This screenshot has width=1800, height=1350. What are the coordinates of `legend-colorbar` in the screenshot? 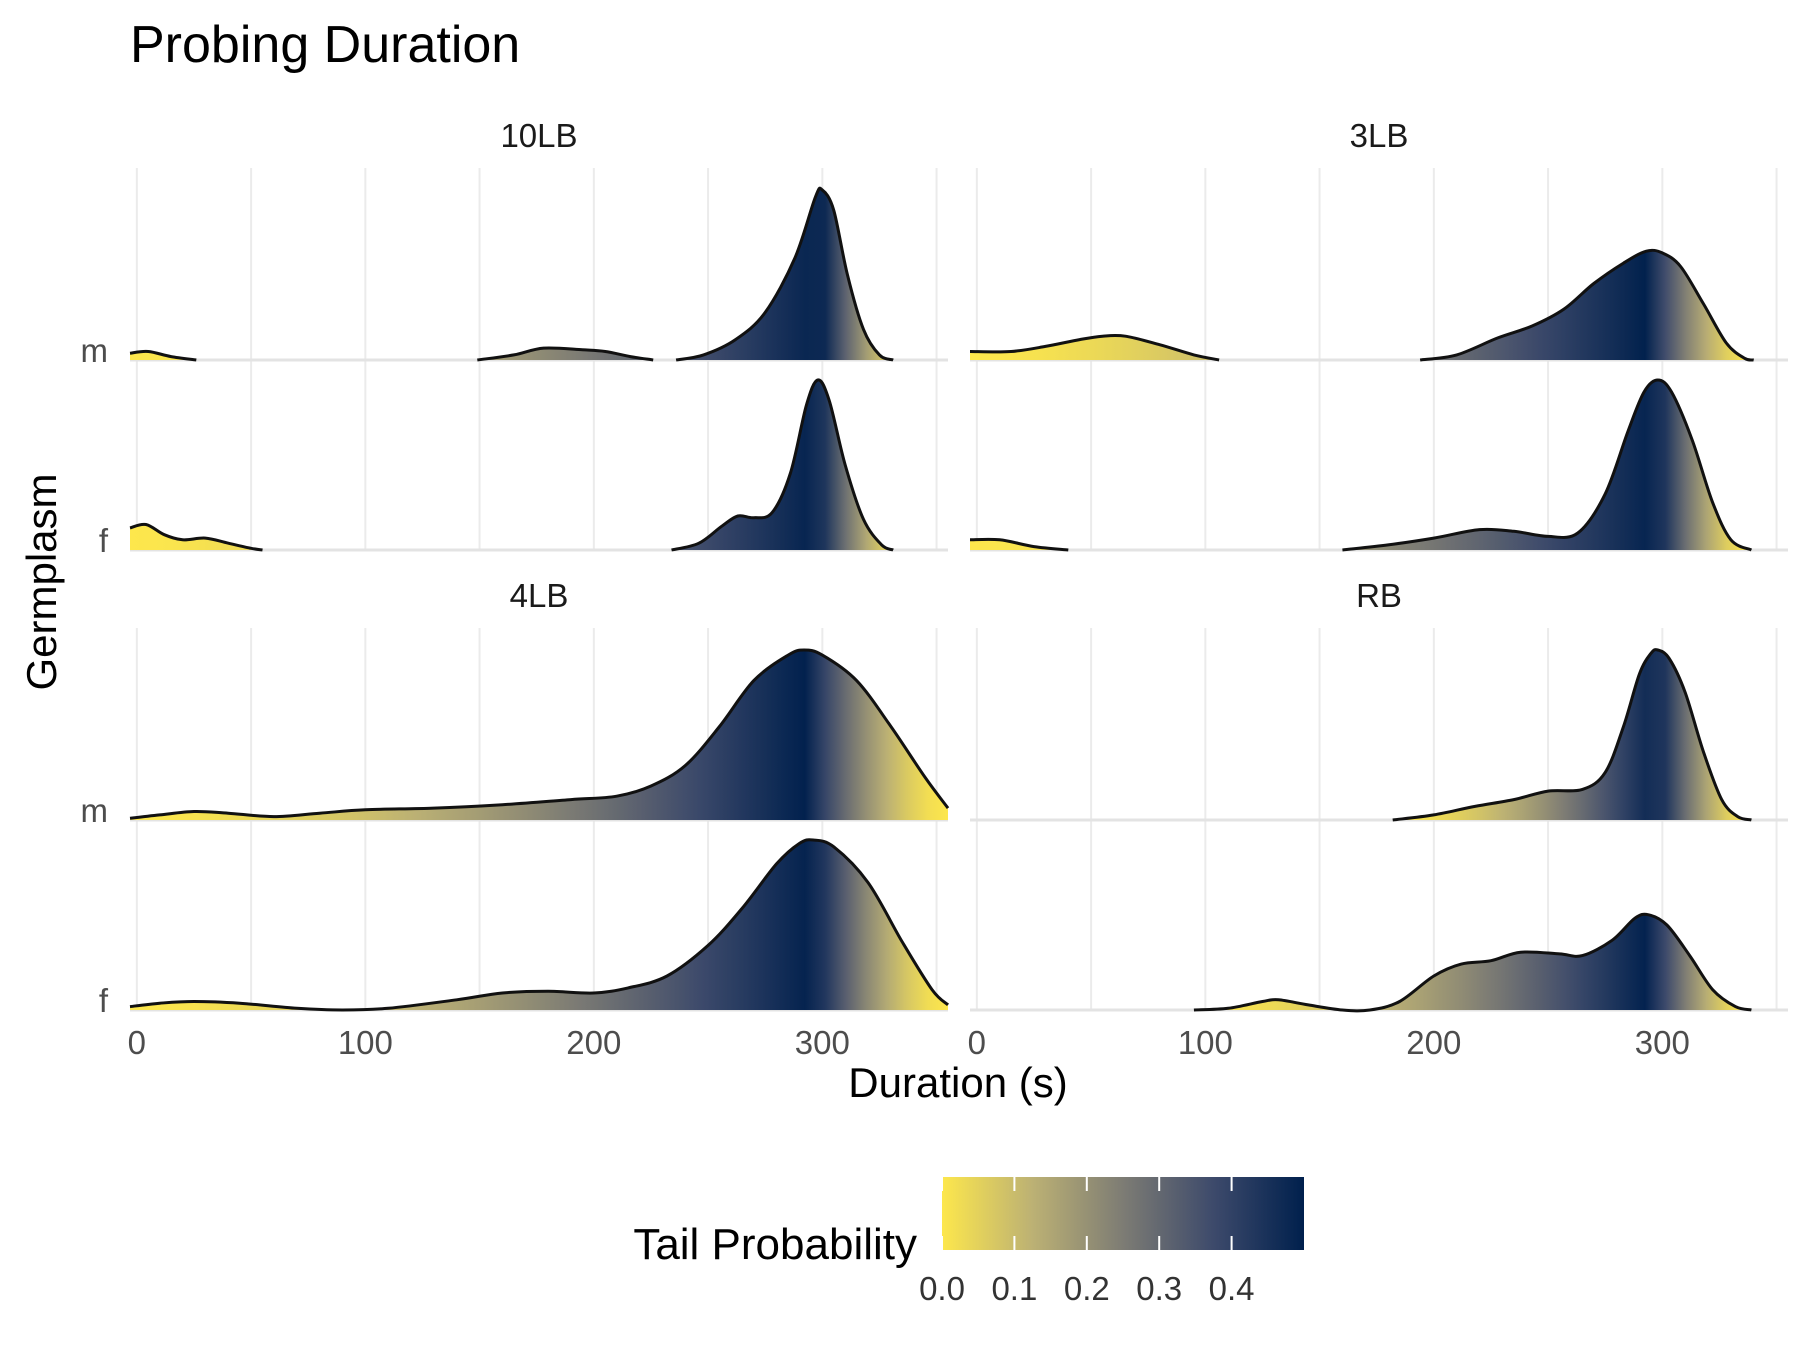 It's located at (1123, 1213).